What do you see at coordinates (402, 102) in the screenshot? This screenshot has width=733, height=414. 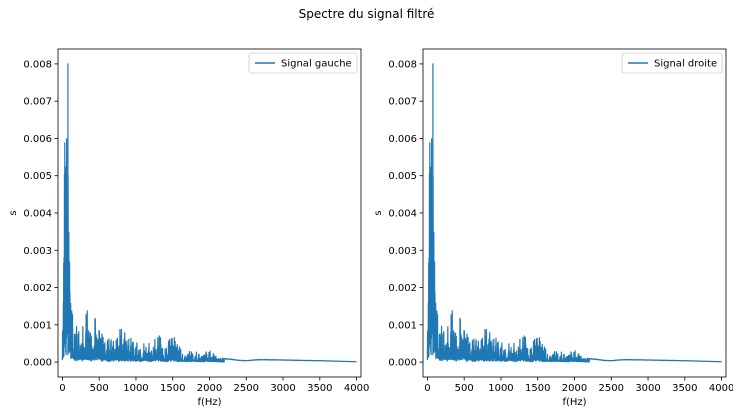 I see `right-y-tick-label: 0.007` at bounding box center [402, 102].